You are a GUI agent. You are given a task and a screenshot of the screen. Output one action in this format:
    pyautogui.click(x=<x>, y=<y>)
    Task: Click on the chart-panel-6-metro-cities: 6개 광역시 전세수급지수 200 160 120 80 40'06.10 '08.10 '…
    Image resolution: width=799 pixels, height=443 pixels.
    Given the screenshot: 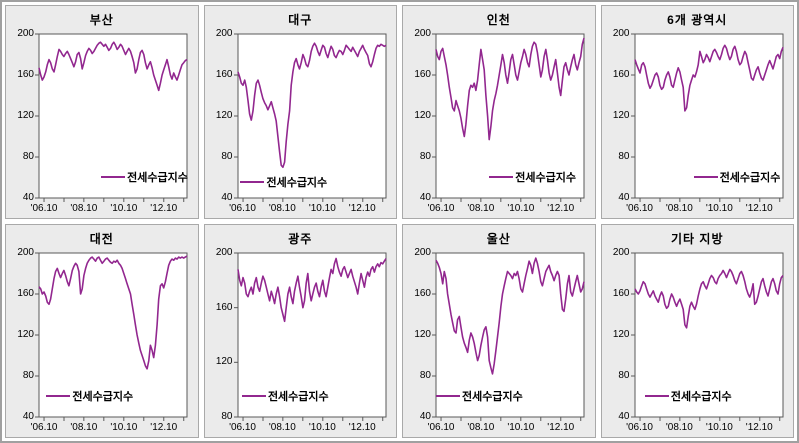 What is the action you would take?
    pyautogui.click(x=697, y=112)
    